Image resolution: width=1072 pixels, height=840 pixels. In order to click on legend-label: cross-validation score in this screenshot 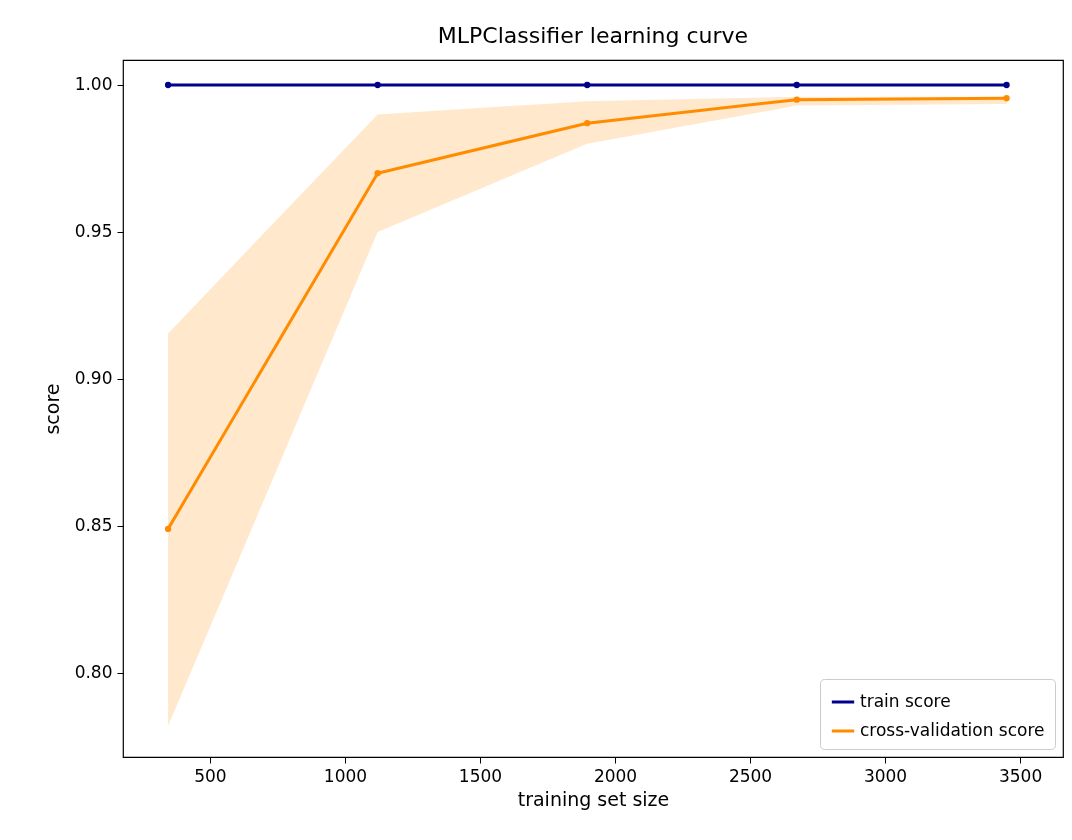, I will do `click(952, 730)`.